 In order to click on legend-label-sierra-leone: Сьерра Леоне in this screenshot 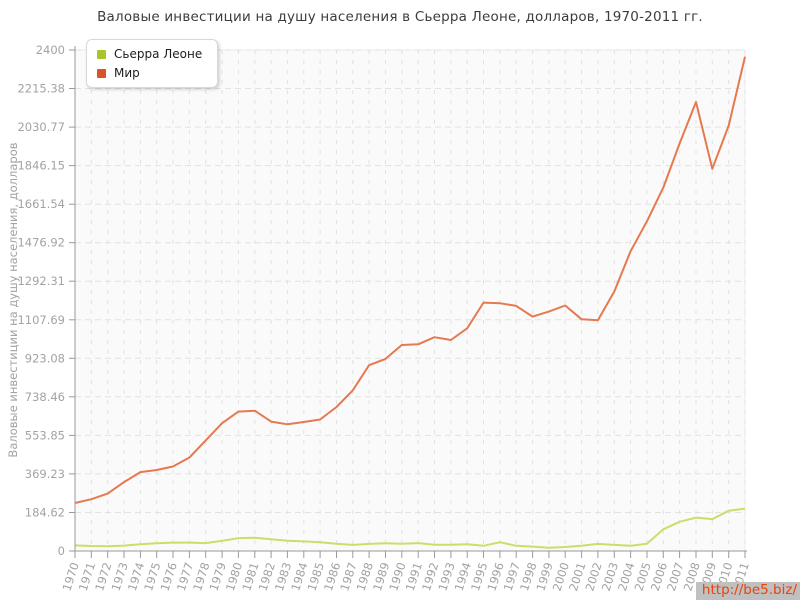, I will do `click(158, 54)`.